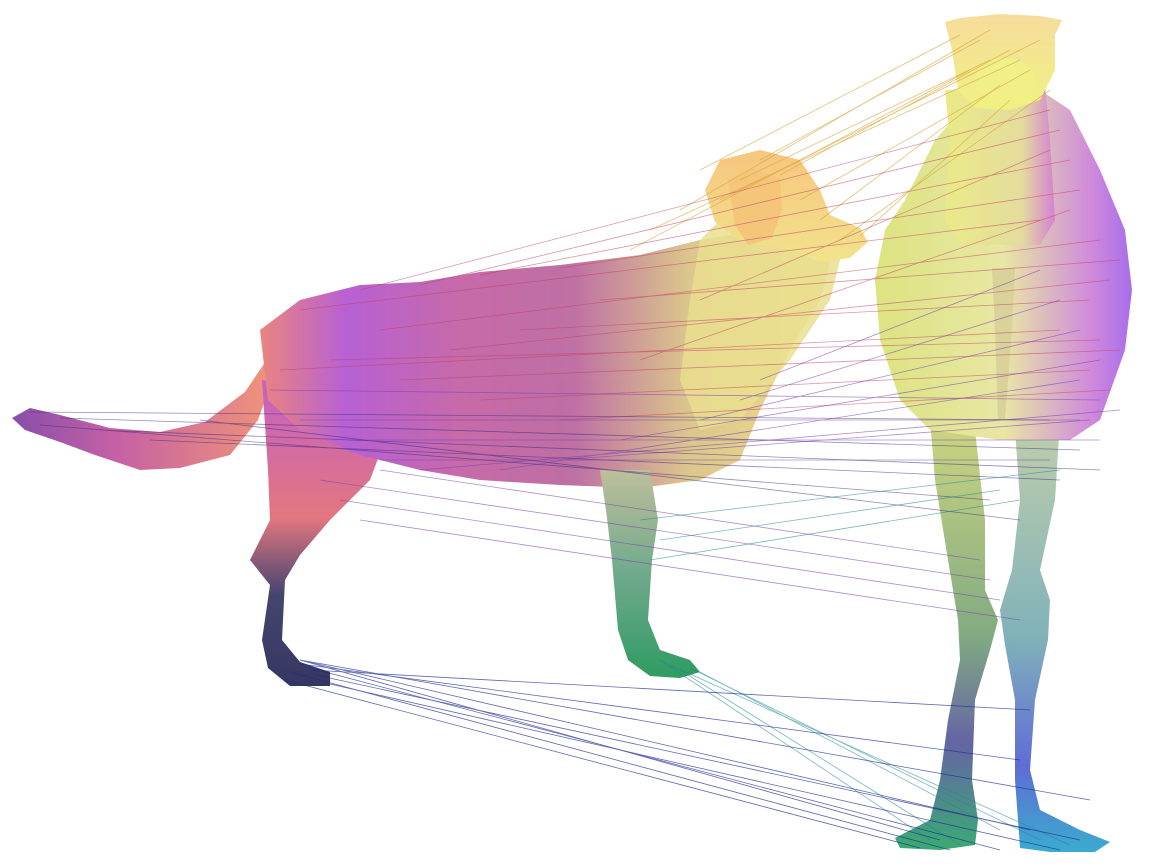 The height and width of the screenshot is (867, 1165). What do you see at coordinates (840, 140) in the screenshot?
I see `head-lines` at bounding box center [840, 140].